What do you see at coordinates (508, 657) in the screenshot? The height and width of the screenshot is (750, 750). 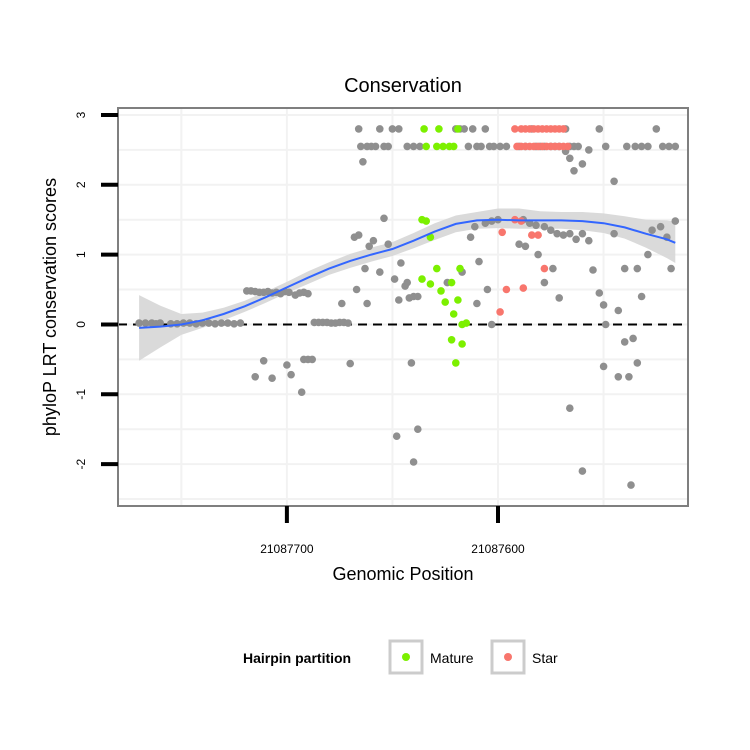 I see `legend-key-star` at bounding box center [508, 657].